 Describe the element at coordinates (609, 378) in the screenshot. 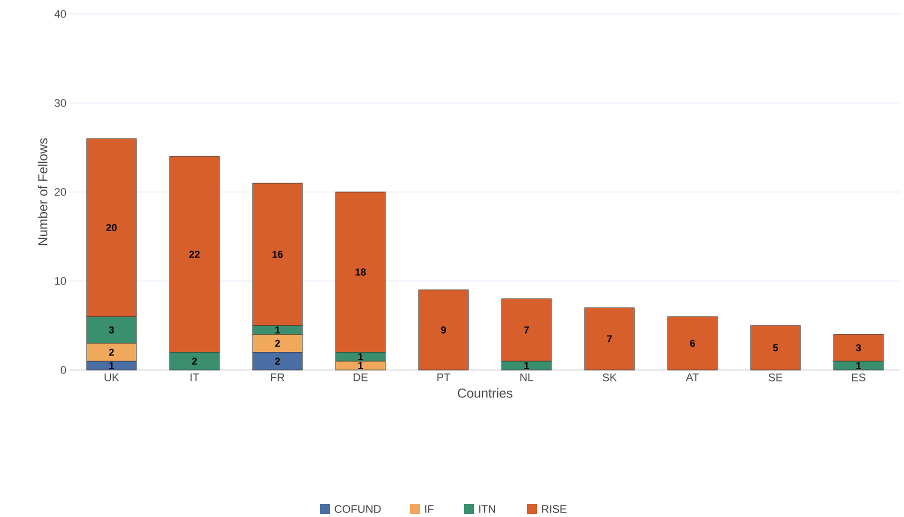

I see `x-tick-label: SK` at that location.